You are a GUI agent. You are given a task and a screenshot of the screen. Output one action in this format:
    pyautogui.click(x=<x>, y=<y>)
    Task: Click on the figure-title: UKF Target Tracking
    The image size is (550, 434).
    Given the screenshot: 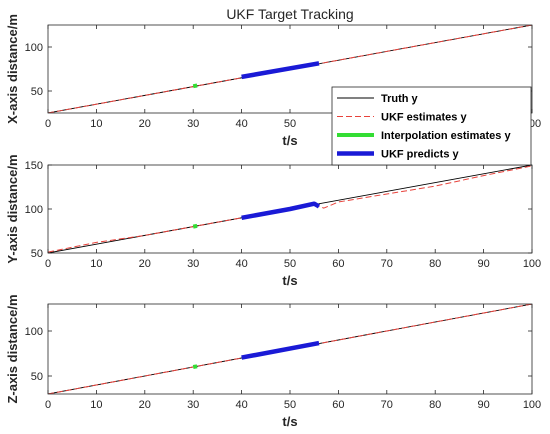 What is the action you would take?
    pyautogui.click(x=289, y=14)
    